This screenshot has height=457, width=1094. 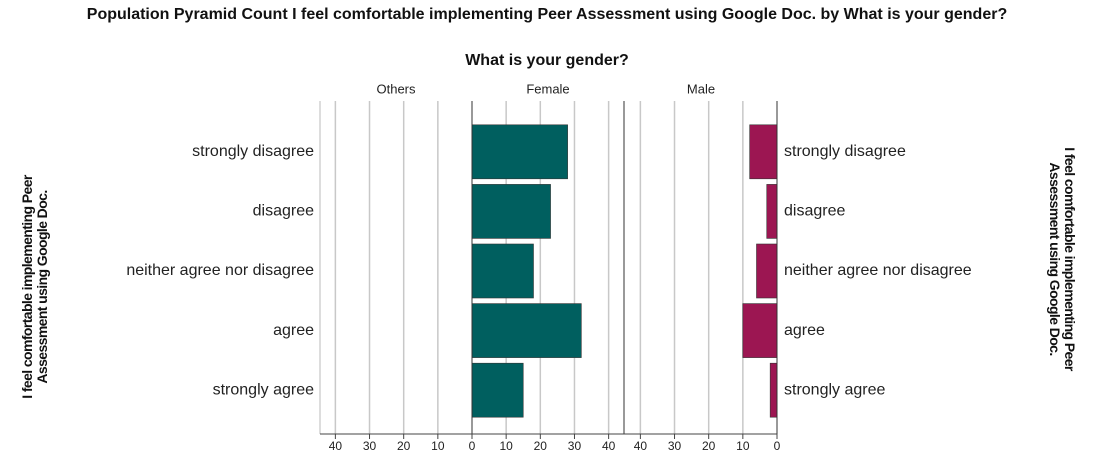 What do you see at coordinates (253, 151) in the screenshot?
I see `y-tick-label: strongly disagree` at bounding box center [253, 151].